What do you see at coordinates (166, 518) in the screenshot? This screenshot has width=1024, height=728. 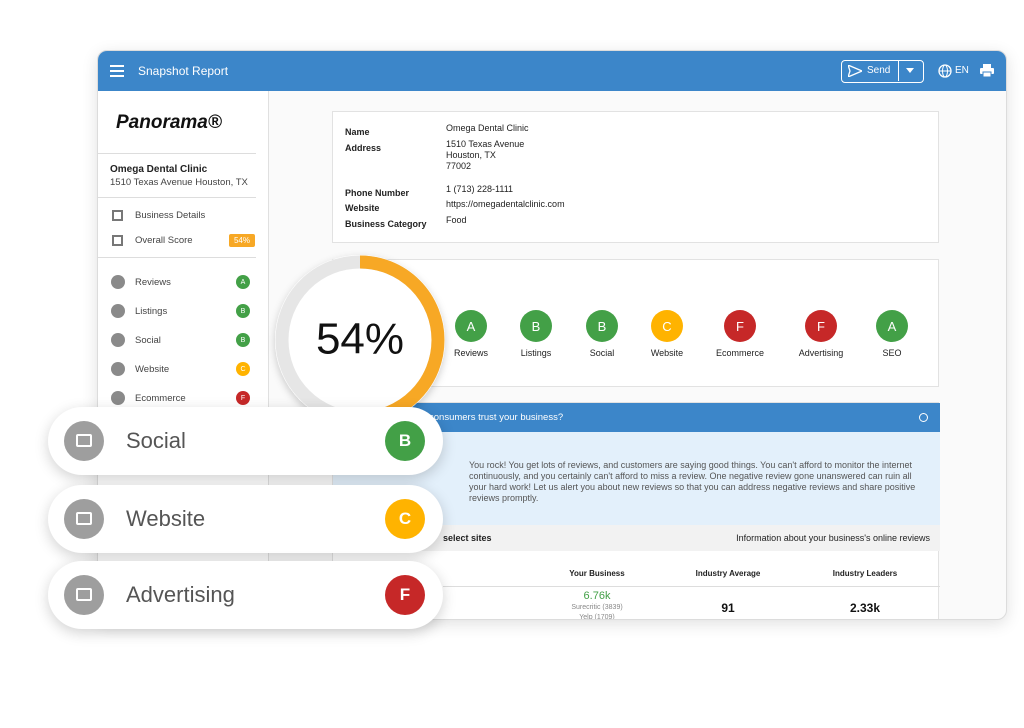 I see `card-label: Website` at bounding box center [166, 518].